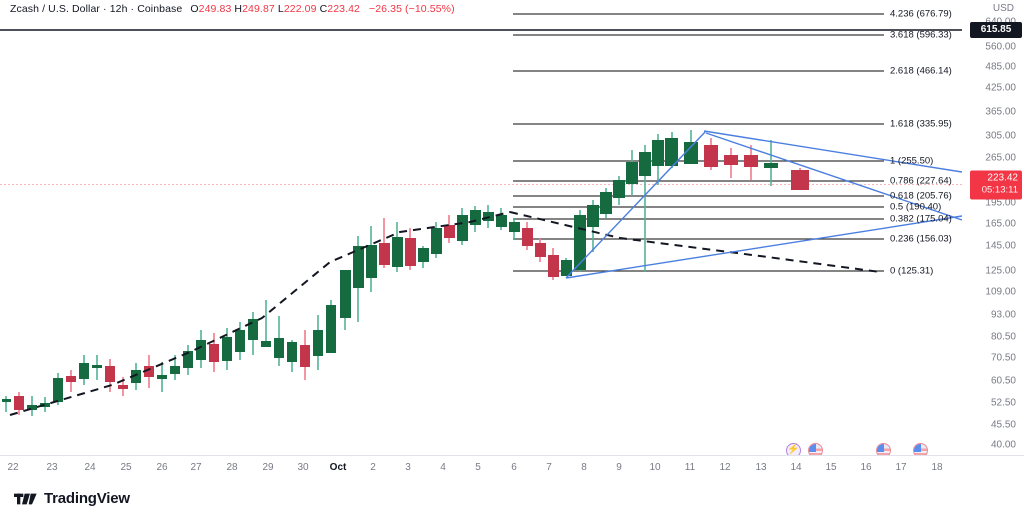  Describe the element at coordinates (921, 239) in the screenshot. I see `fib-label-0236: 0.236 (156.03)` at that location.